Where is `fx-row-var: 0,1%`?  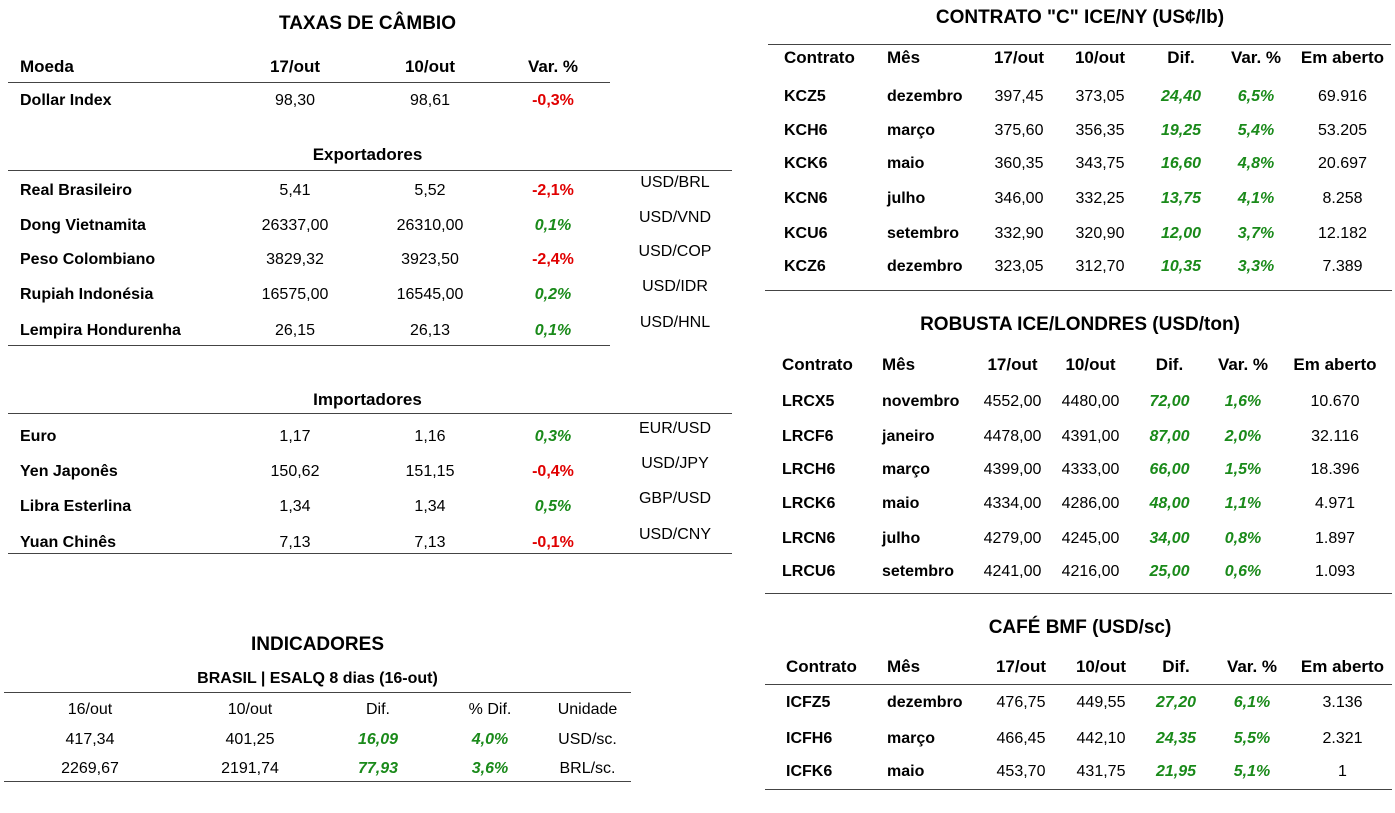
fx-row-var: 0,1% is located at coordinates (553, 225).